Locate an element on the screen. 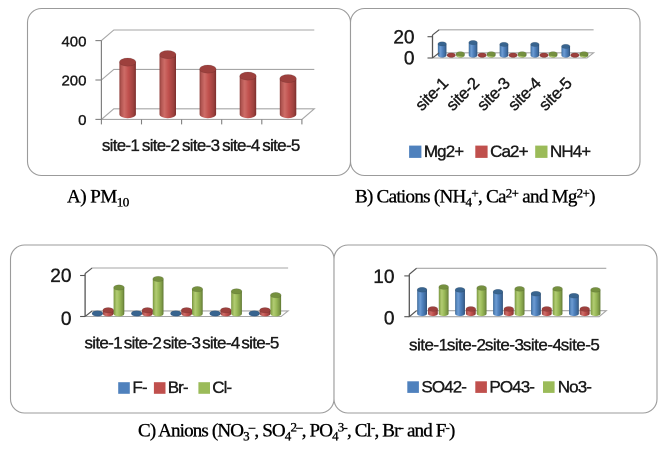  svg-text: 10 is located at coordinates (383, 277).